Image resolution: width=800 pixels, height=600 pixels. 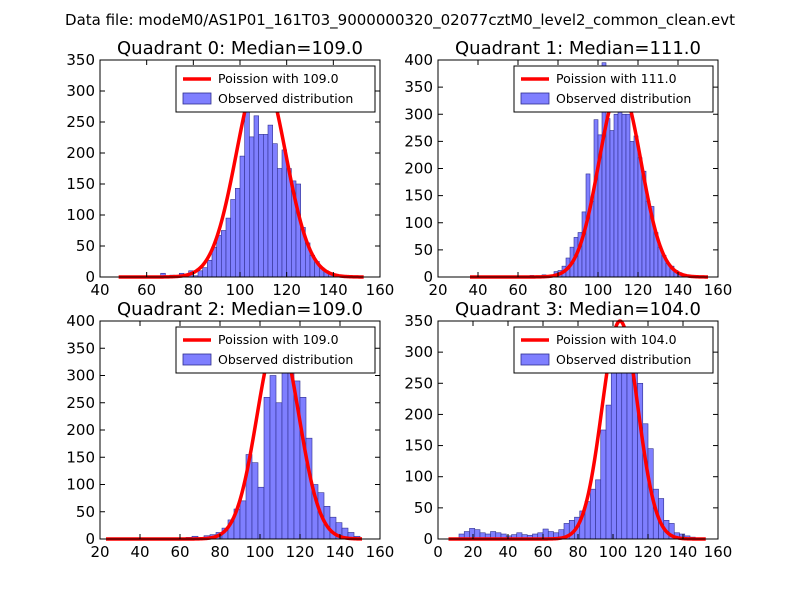 I want to click on legend: Poission with 104.0 Observed distribution, so click(x=613, y=350).